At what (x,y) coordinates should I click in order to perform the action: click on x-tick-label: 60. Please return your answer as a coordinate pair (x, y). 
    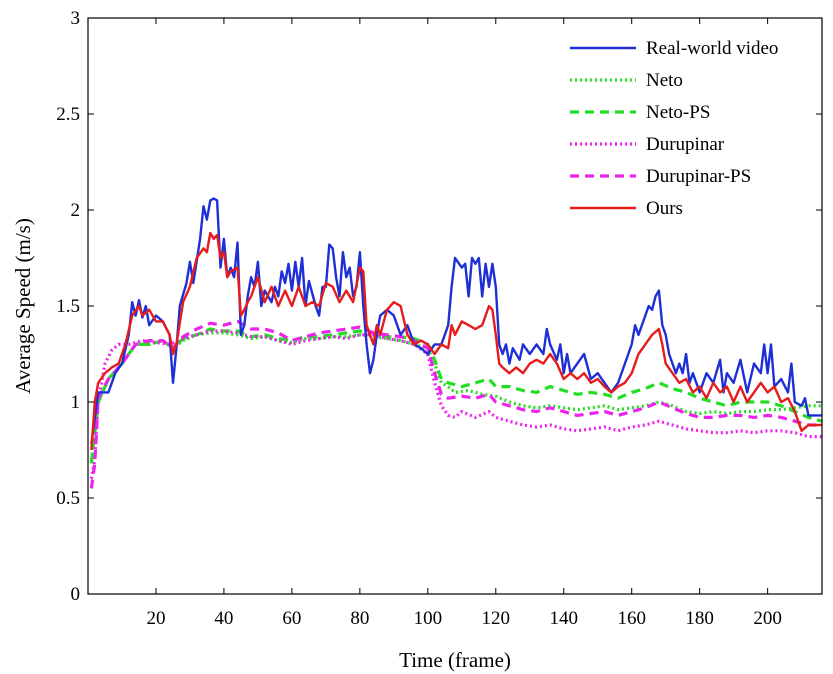
    Looking at the image, I should click on (291, 618).